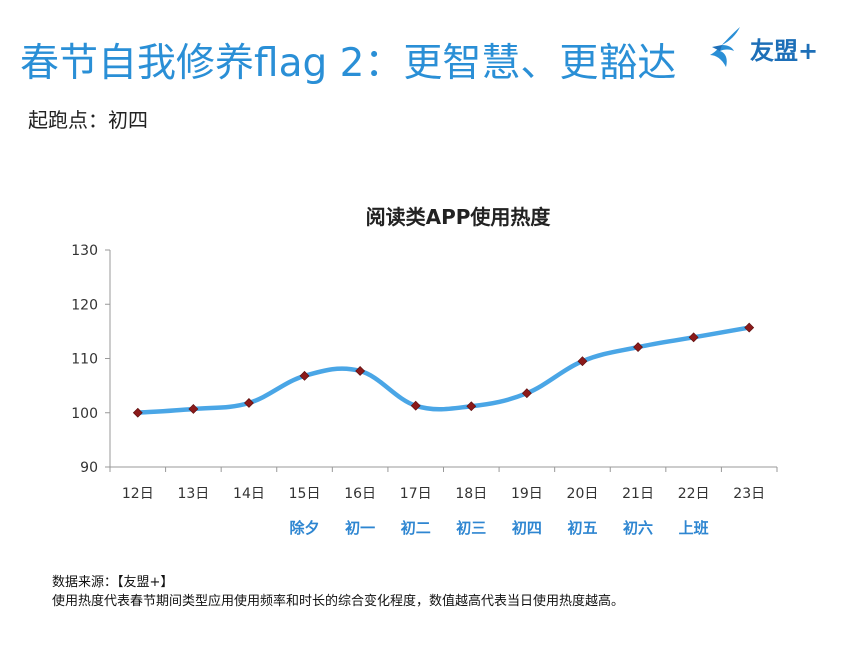  I want to click on x-tick-label: 21日, so click(638, 494).